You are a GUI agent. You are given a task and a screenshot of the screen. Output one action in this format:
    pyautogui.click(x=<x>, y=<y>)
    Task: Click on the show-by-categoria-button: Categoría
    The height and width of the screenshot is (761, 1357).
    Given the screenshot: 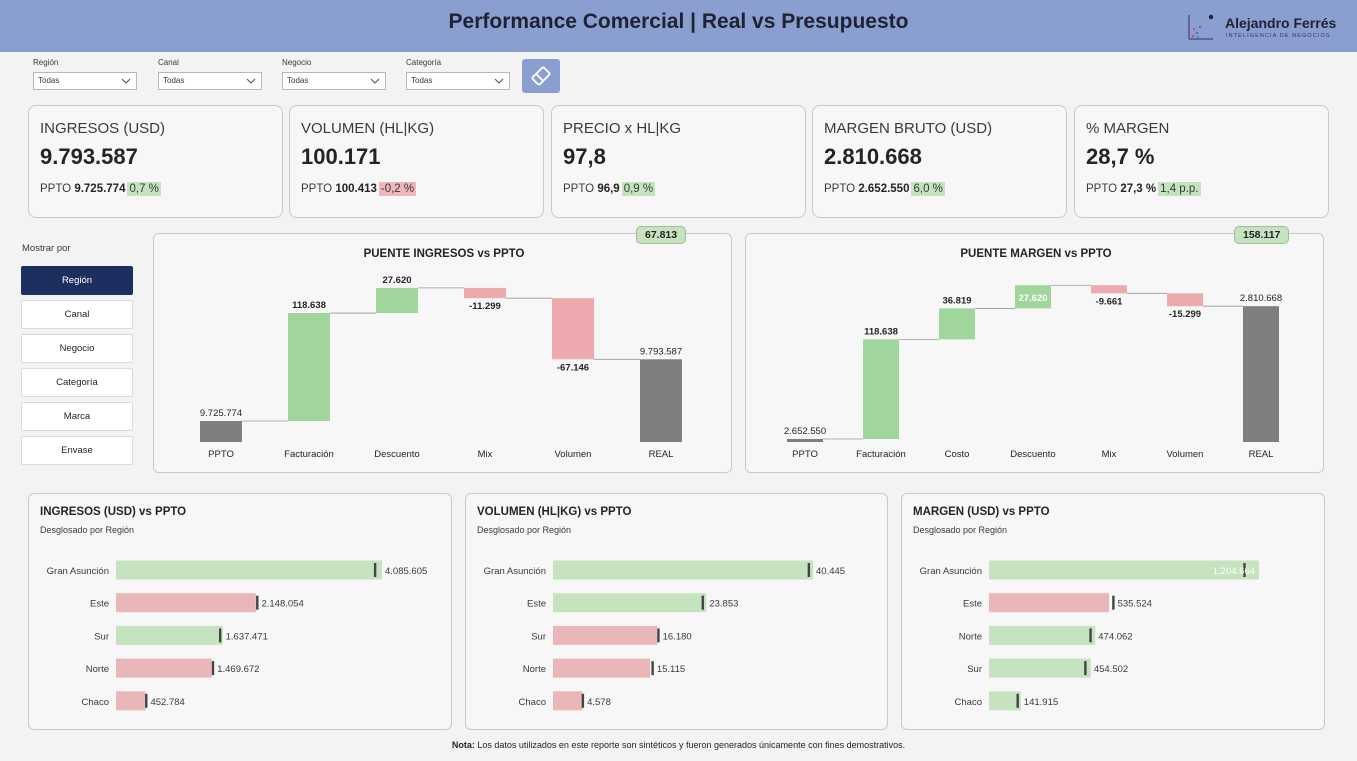 What is the action you would take?
    pyautogui.click(x=77, y=382)
    